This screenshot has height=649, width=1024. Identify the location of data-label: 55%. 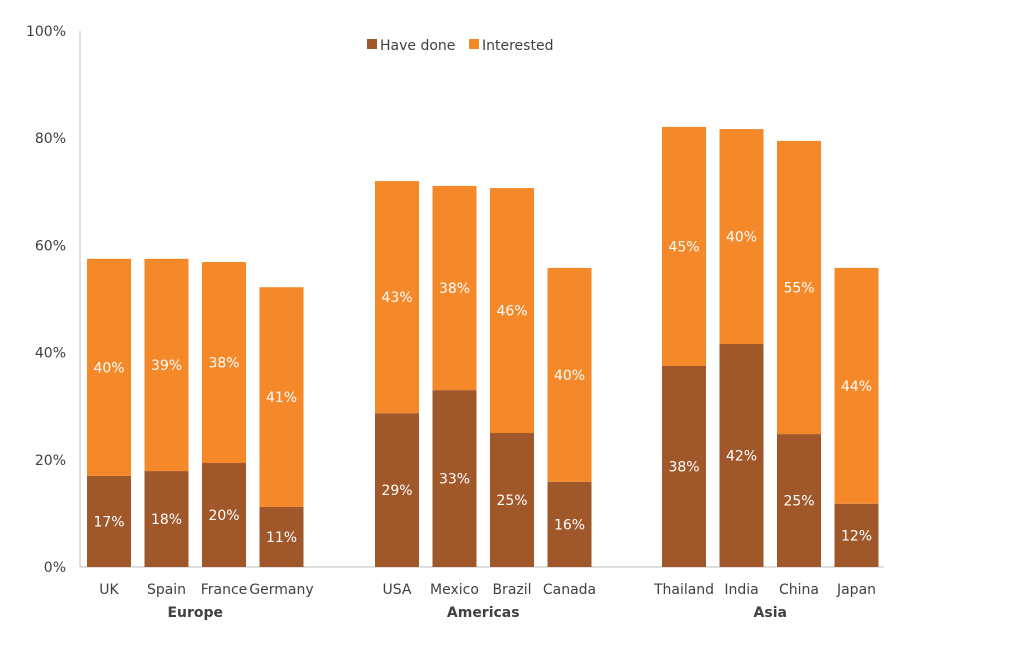
(798, 288).